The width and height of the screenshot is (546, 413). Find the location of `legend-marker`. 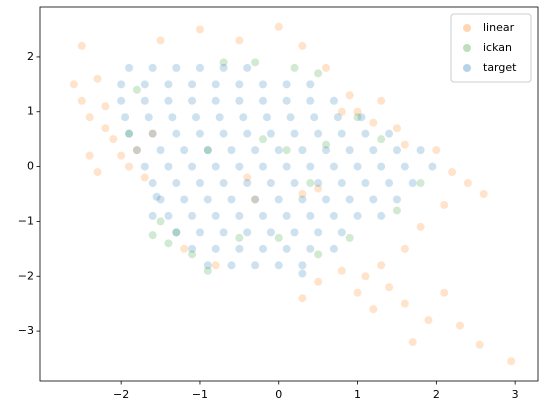

legend-marker is located at coordinates (467, 48).